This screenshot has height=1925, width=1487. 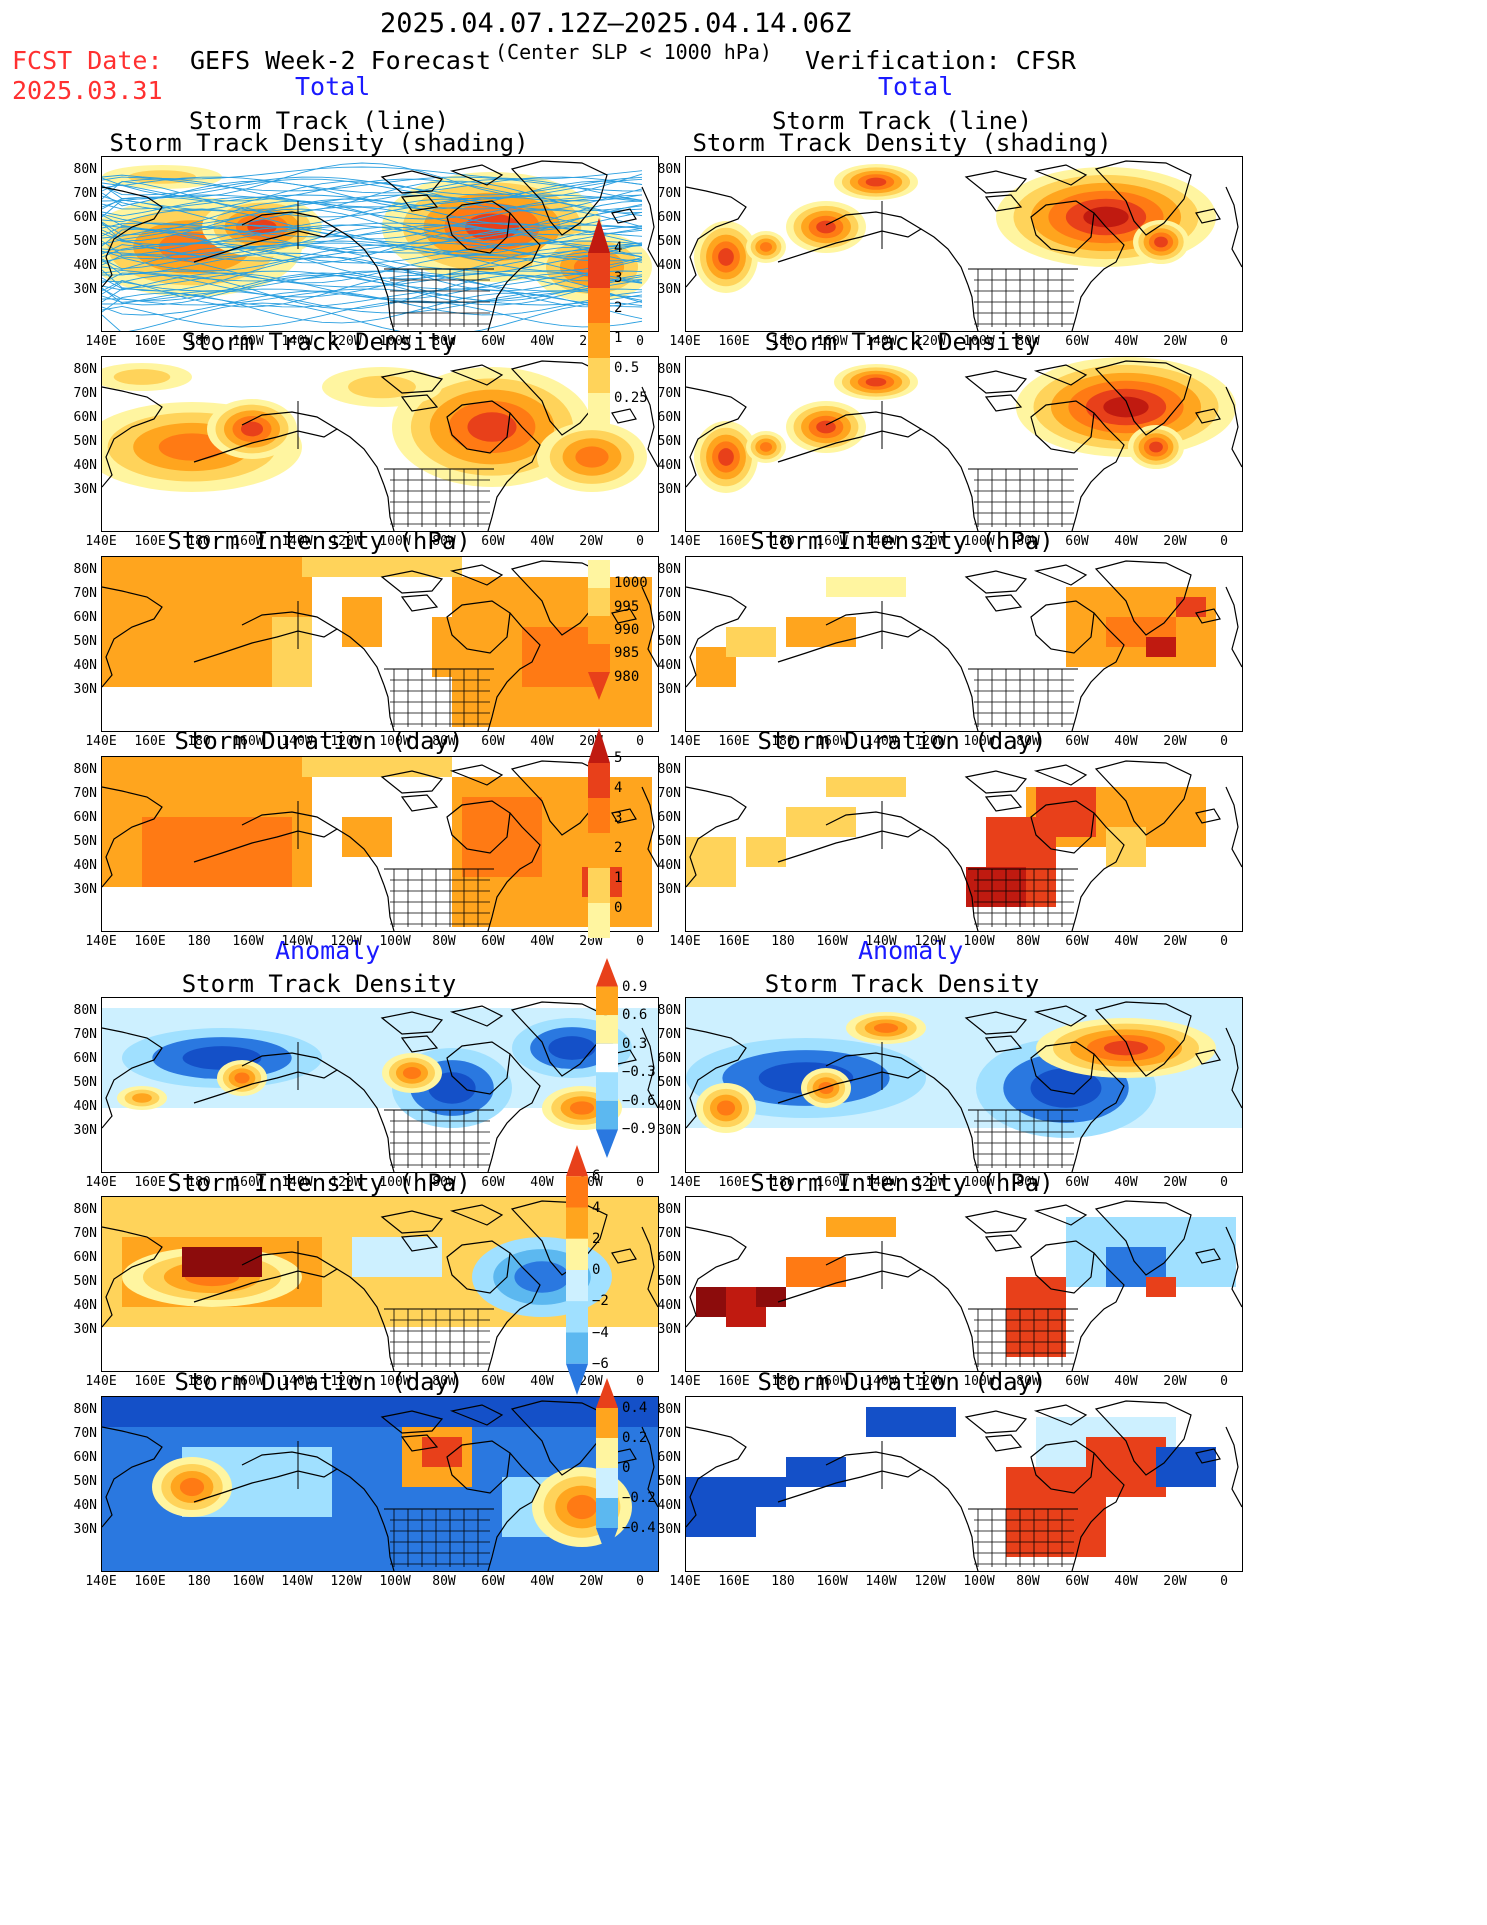 What do you see at coordinates (902, 342) in the screenshot?
I see `title-density-right: Storm Track Density` at bounding box center [902, 342].